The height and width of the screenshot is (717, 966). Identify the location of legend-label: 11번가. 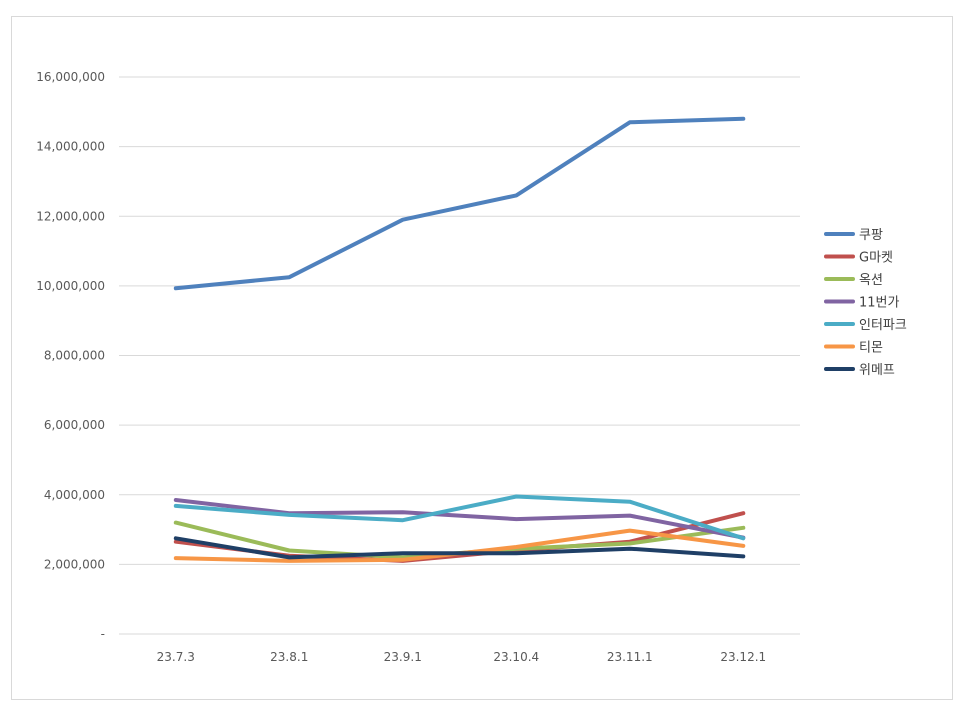
(879, 303).